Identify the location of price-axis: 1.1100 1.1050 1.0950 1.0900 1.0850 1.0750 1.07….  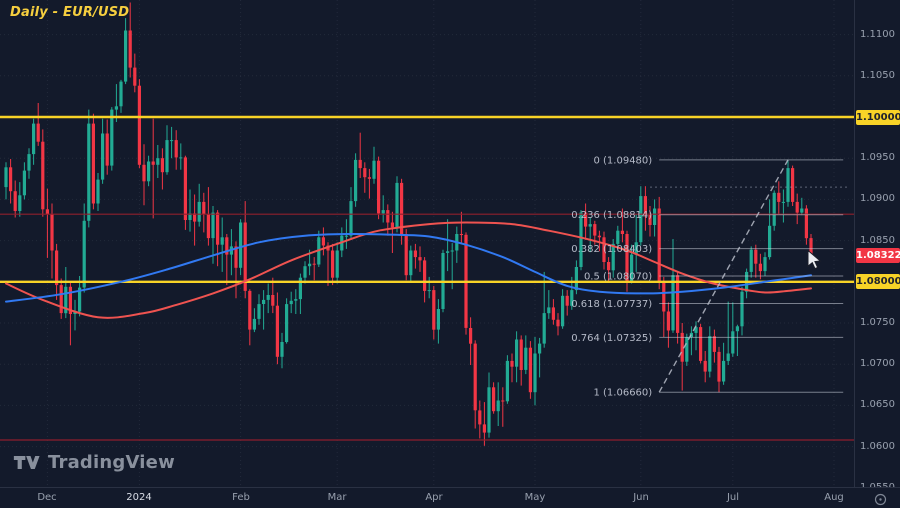
(877, 246).